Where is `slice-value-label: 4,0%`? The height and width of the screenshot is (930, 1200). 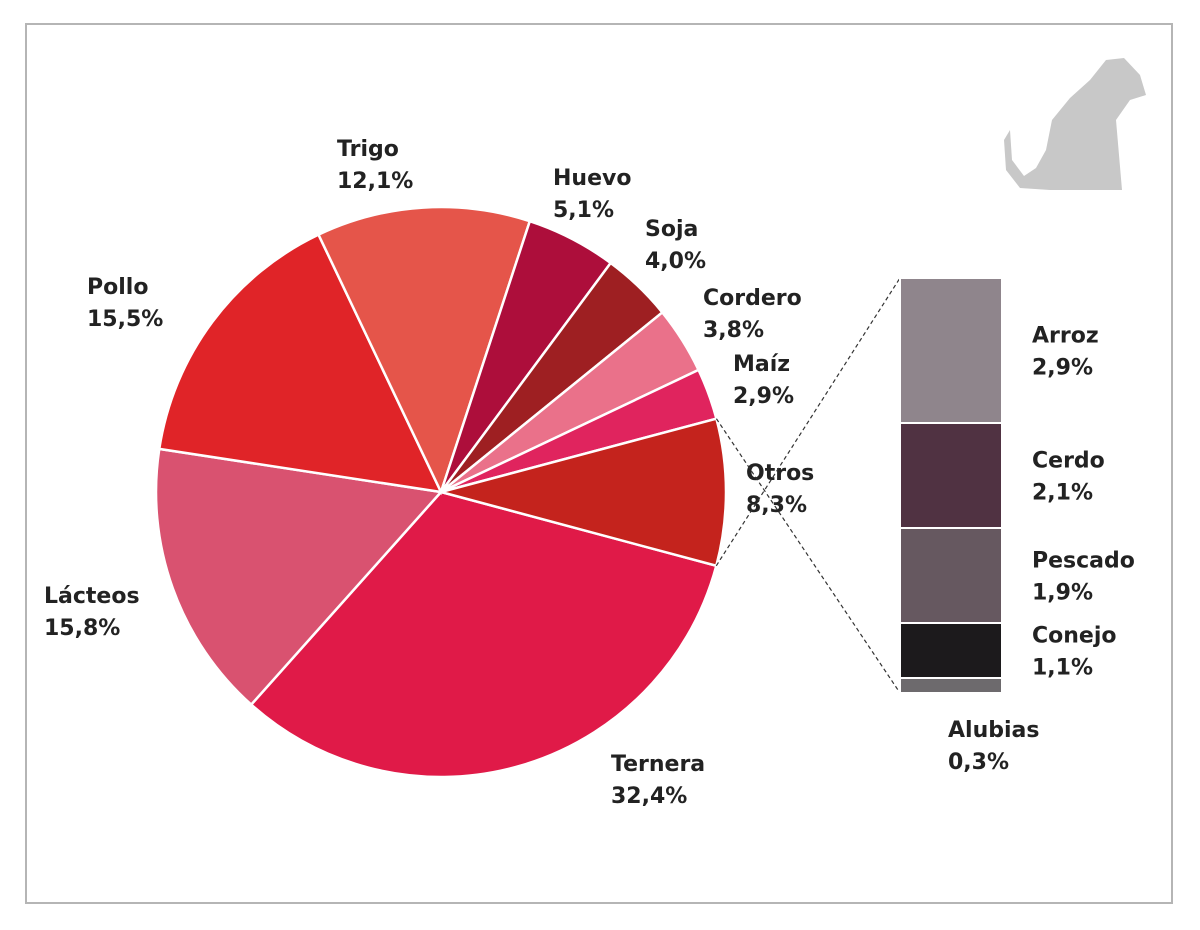
slice-value-label: 4,0% is located at coordinates (675, 261).